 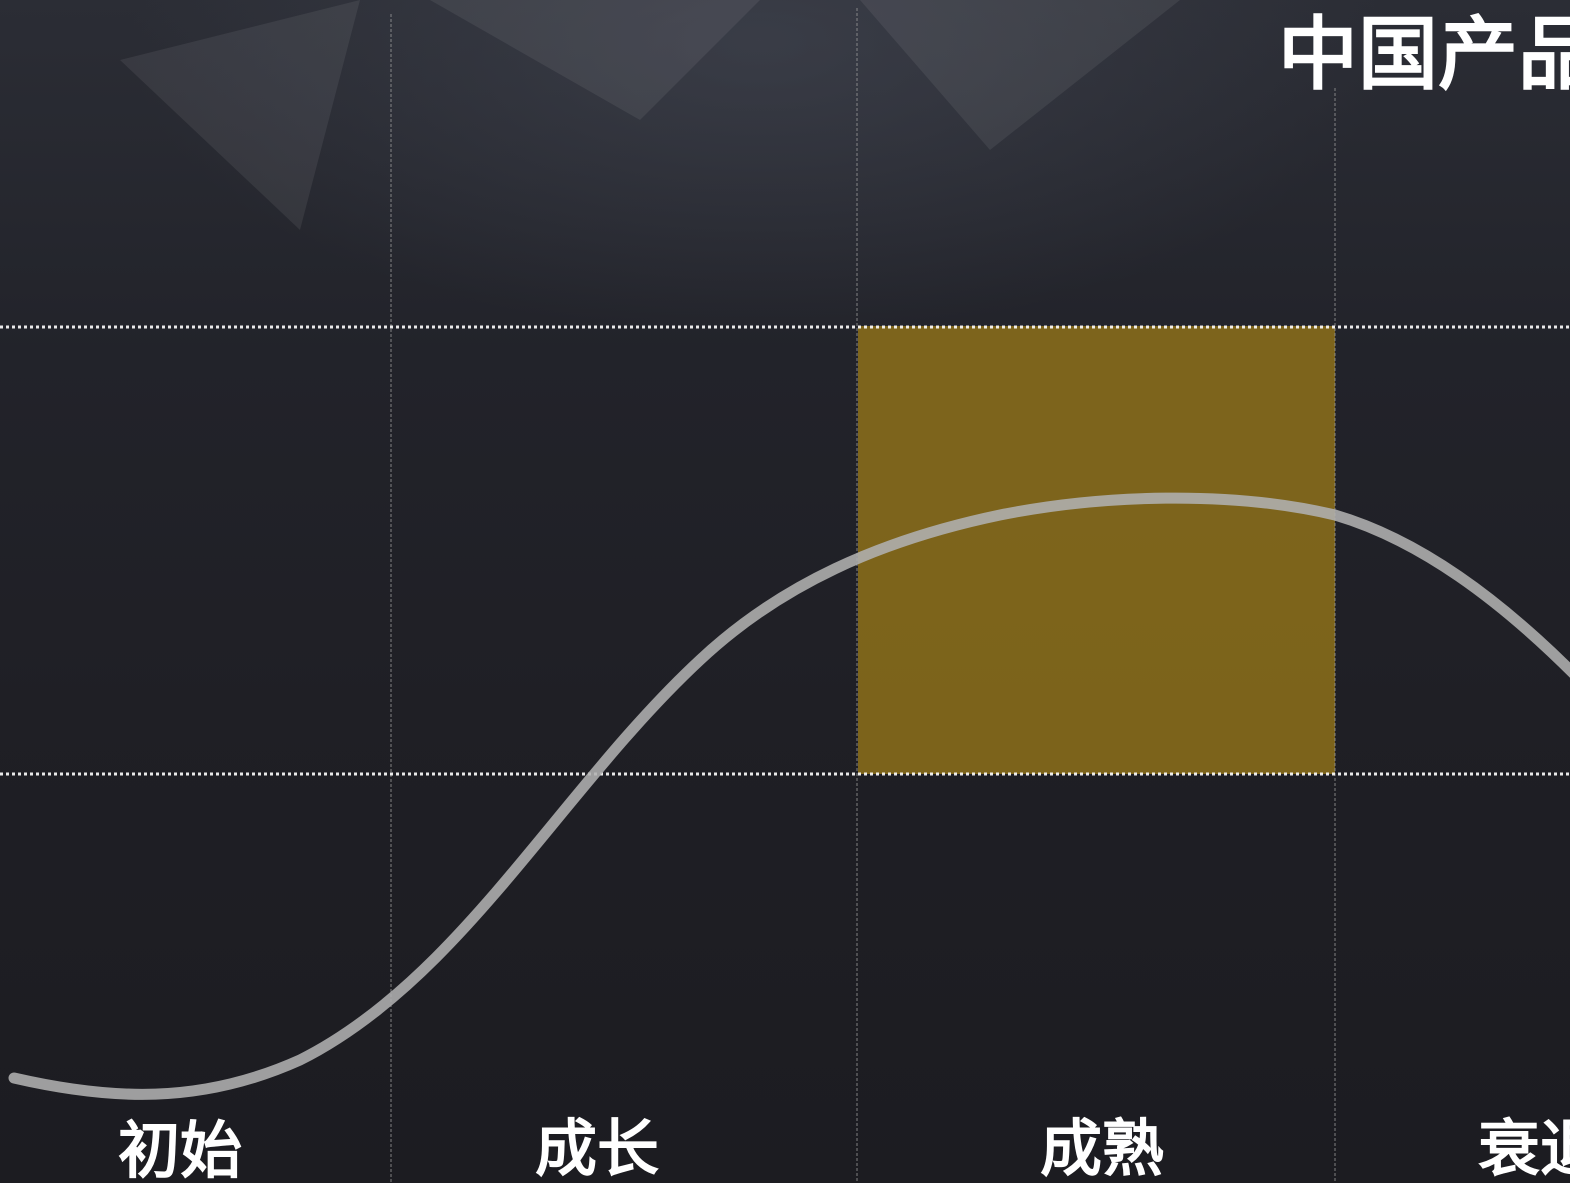 What do you see at coordinates (1524, 1147) in the screenshot?
I see `stage-label-decline: 衰退` at bounding box center [1524, 1147].